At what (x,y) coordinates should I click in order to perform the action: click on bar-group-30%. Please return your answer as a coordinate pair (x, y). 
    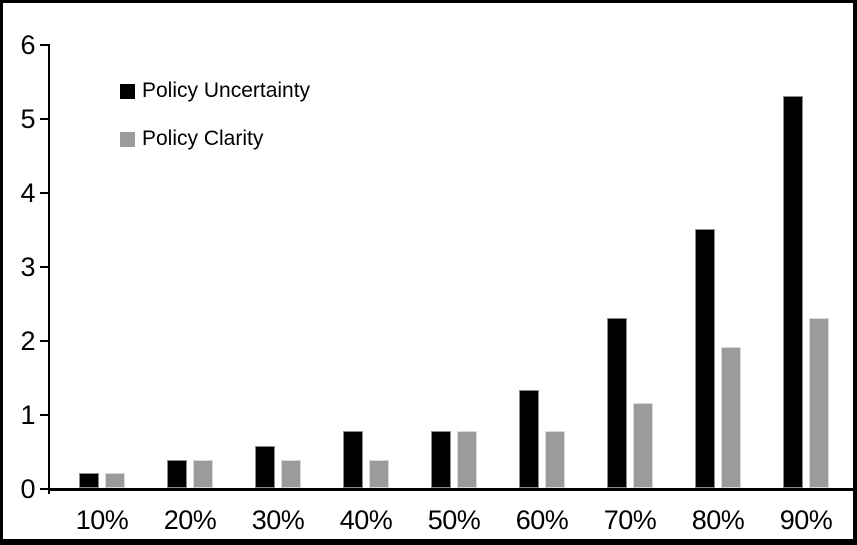
    Looking at the image, I should click on (278, 266).